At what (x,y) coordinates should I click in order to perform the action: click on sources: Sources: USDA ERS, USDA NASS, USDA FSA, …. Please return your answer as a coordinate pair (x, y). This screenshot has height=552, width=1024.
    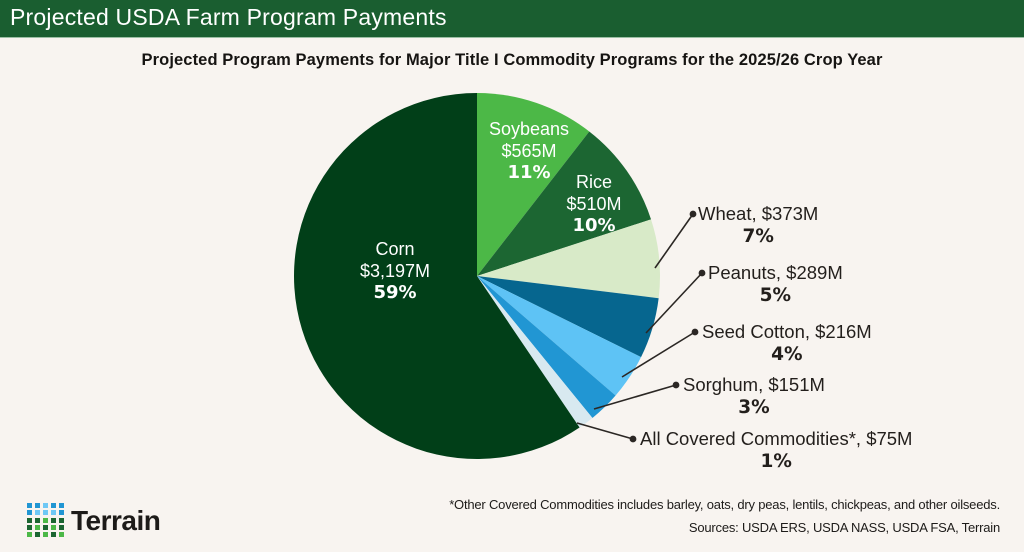
    Looking at the image, I should click on (844, 527).